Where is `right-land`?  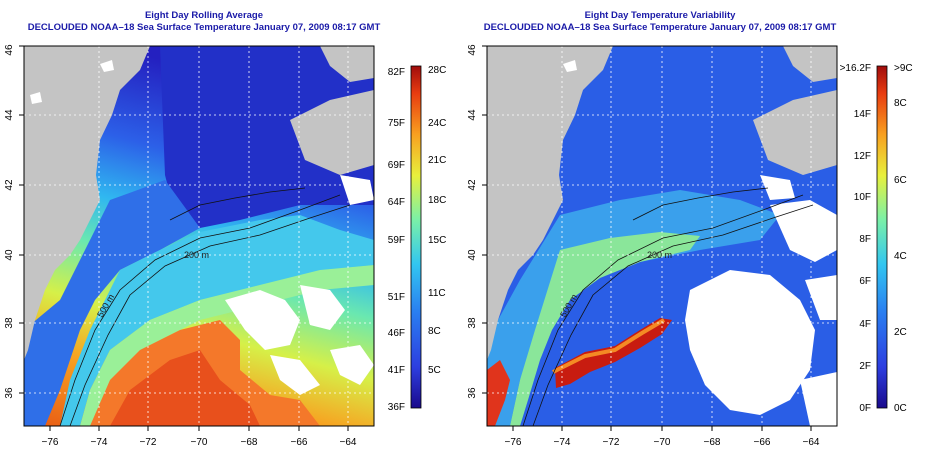 right-land is located at coordinates (550, 203).